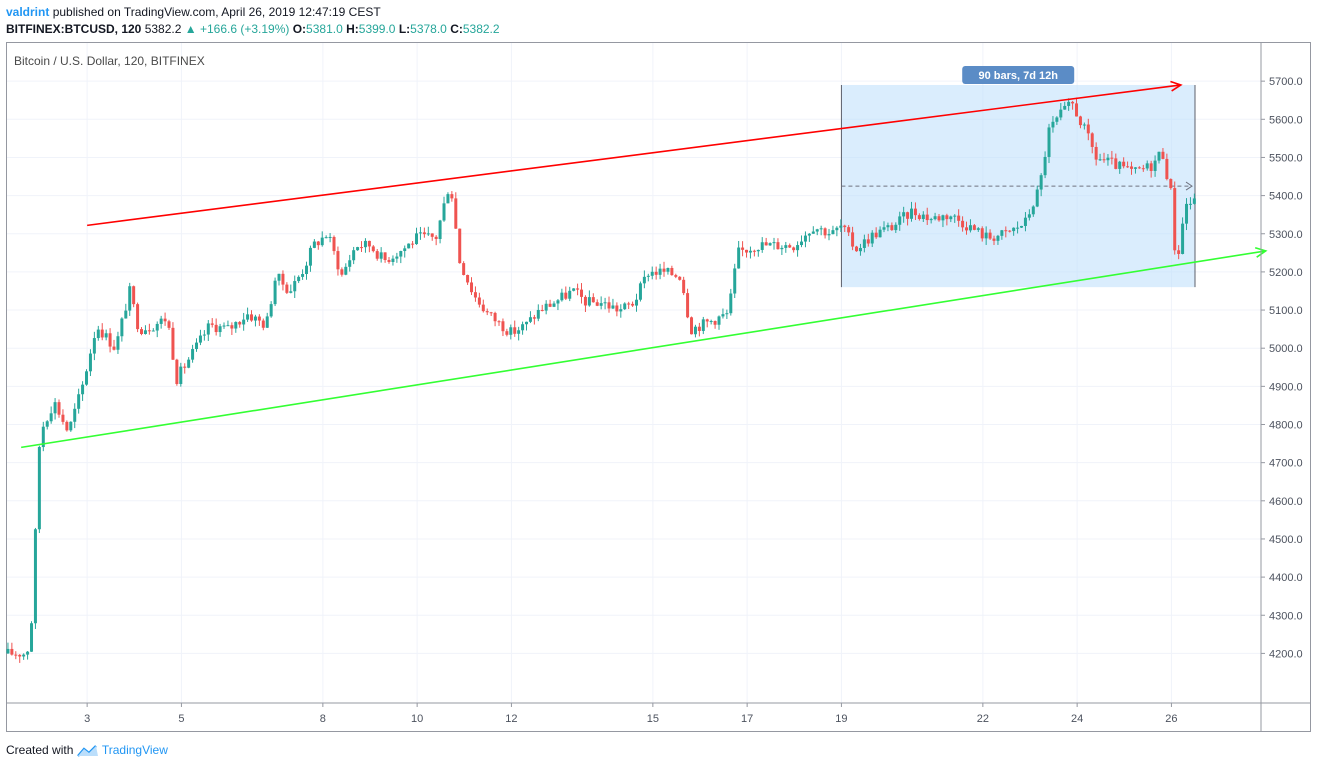 The height and width of the screenshot is (768, 1318). What do you see at coordinates (28, 12) in the screenshot?
I see `author-link: valdrint` at bounding box center [28, 12].